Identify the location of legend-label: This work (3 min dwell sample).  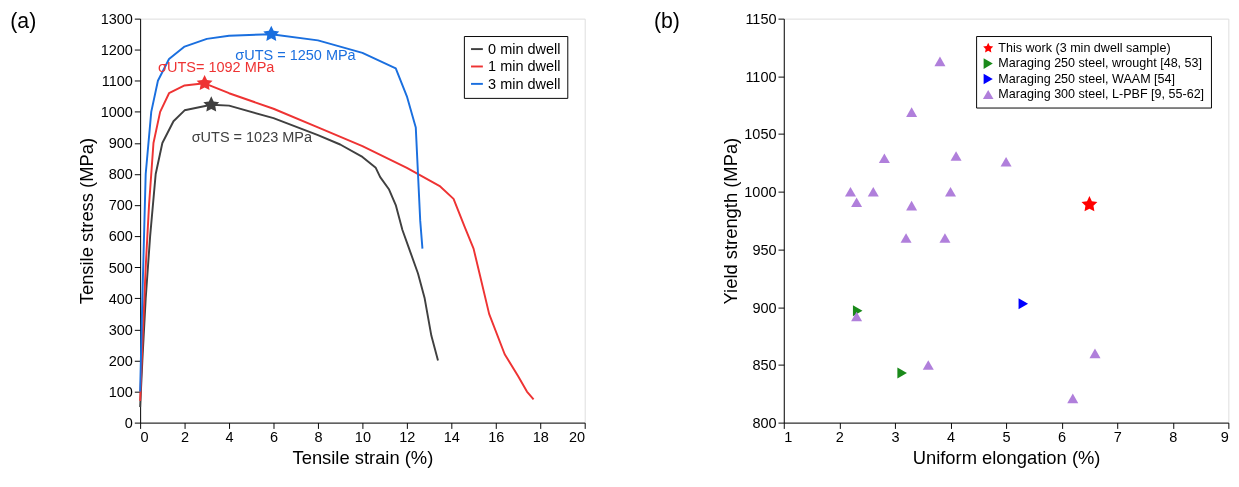
(1084, 47).